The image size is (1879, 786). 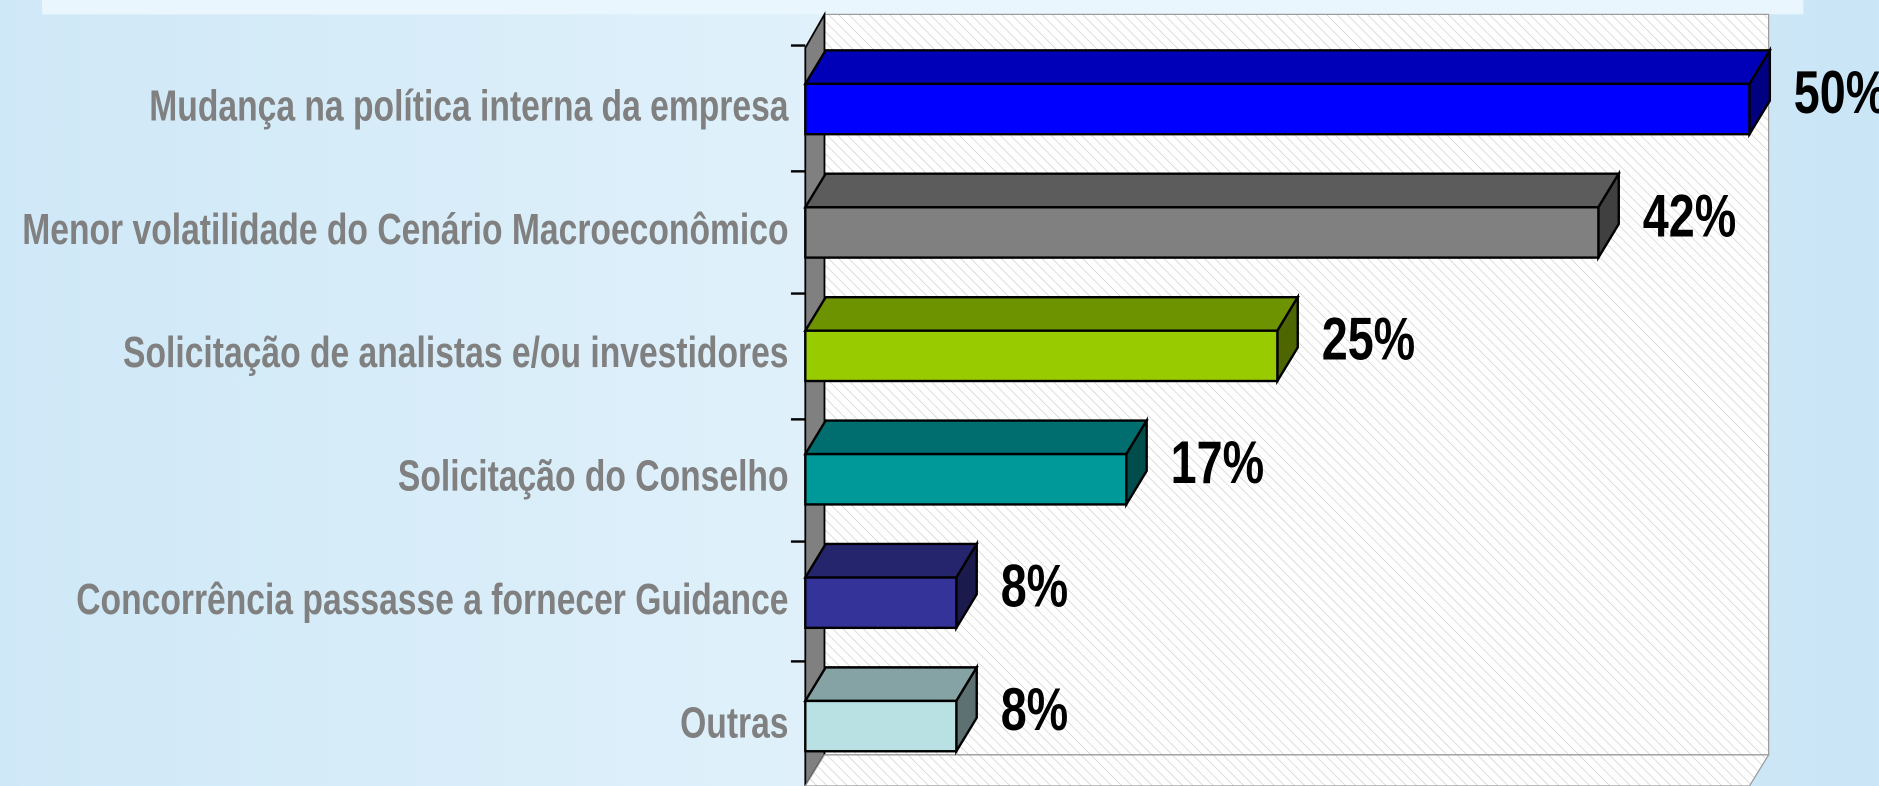 What do you see at coordinates (1287, 770) in the screenshot?
I see `floor` at bounding box center [1287, 770].